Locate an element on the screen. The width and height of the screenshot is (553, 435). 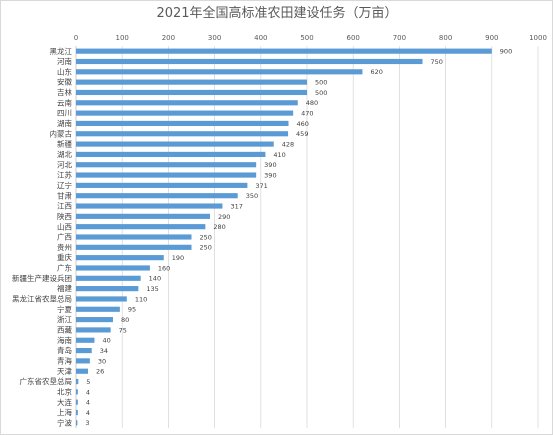
data-label: 40 is located at coordinates (106, 341).